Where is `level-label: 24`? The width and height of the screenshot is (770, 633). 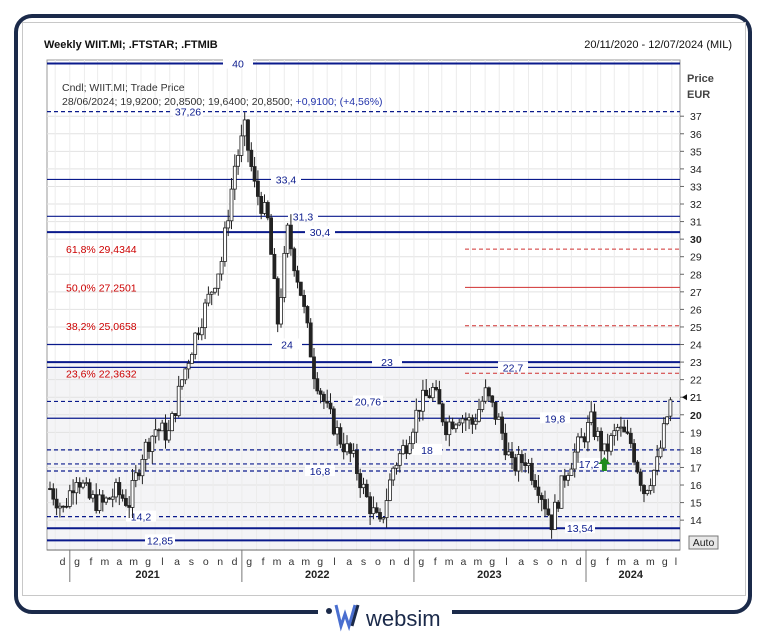
level-label: 24 is located at coordinates (287, 346).